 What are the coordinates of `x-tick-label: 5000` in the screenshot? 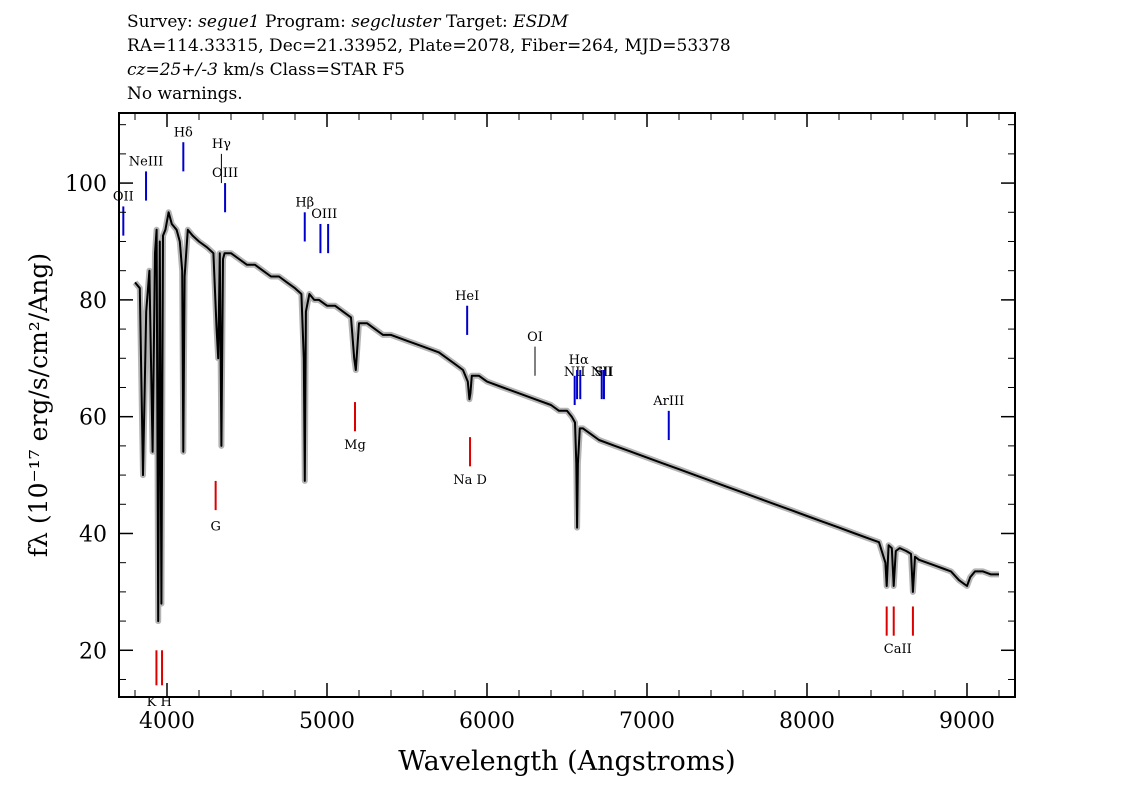 It's located at (327, 721).